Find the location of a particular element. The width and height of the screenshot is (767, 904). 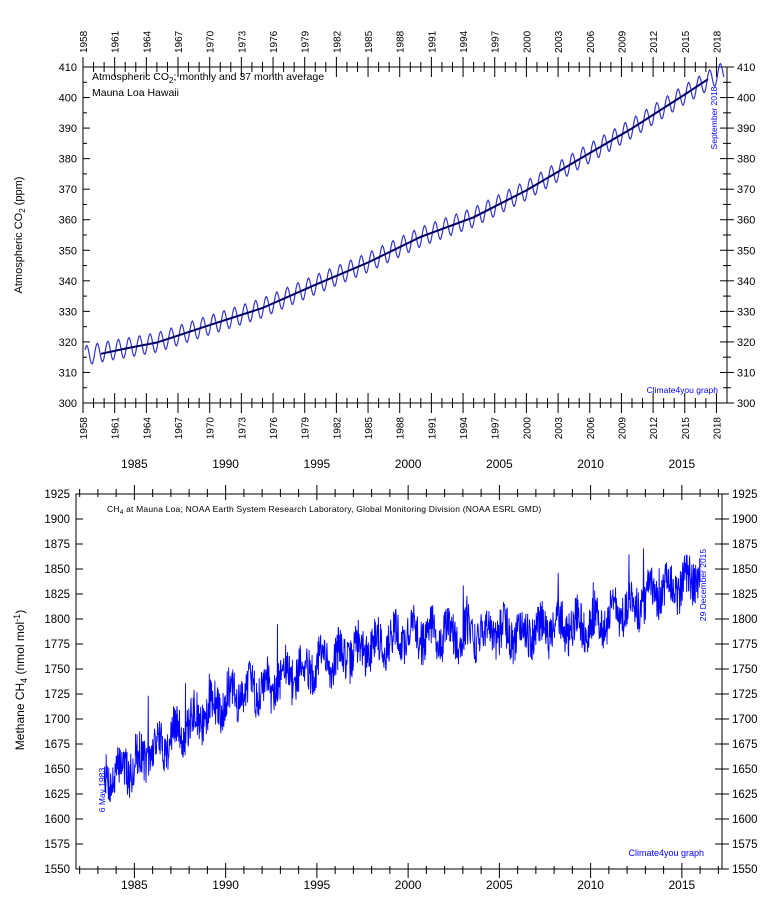

x-tick-label-bottom: 1995 is located at coordinates (317, 885).